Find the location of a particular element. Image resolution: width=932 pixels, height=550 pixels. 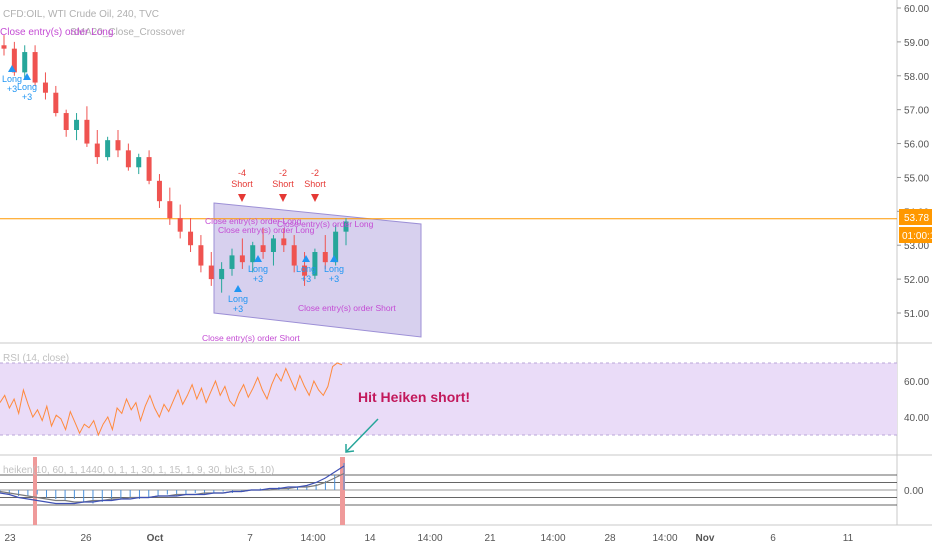

time-tick-label: 11 is located at coordinates (848, 538).